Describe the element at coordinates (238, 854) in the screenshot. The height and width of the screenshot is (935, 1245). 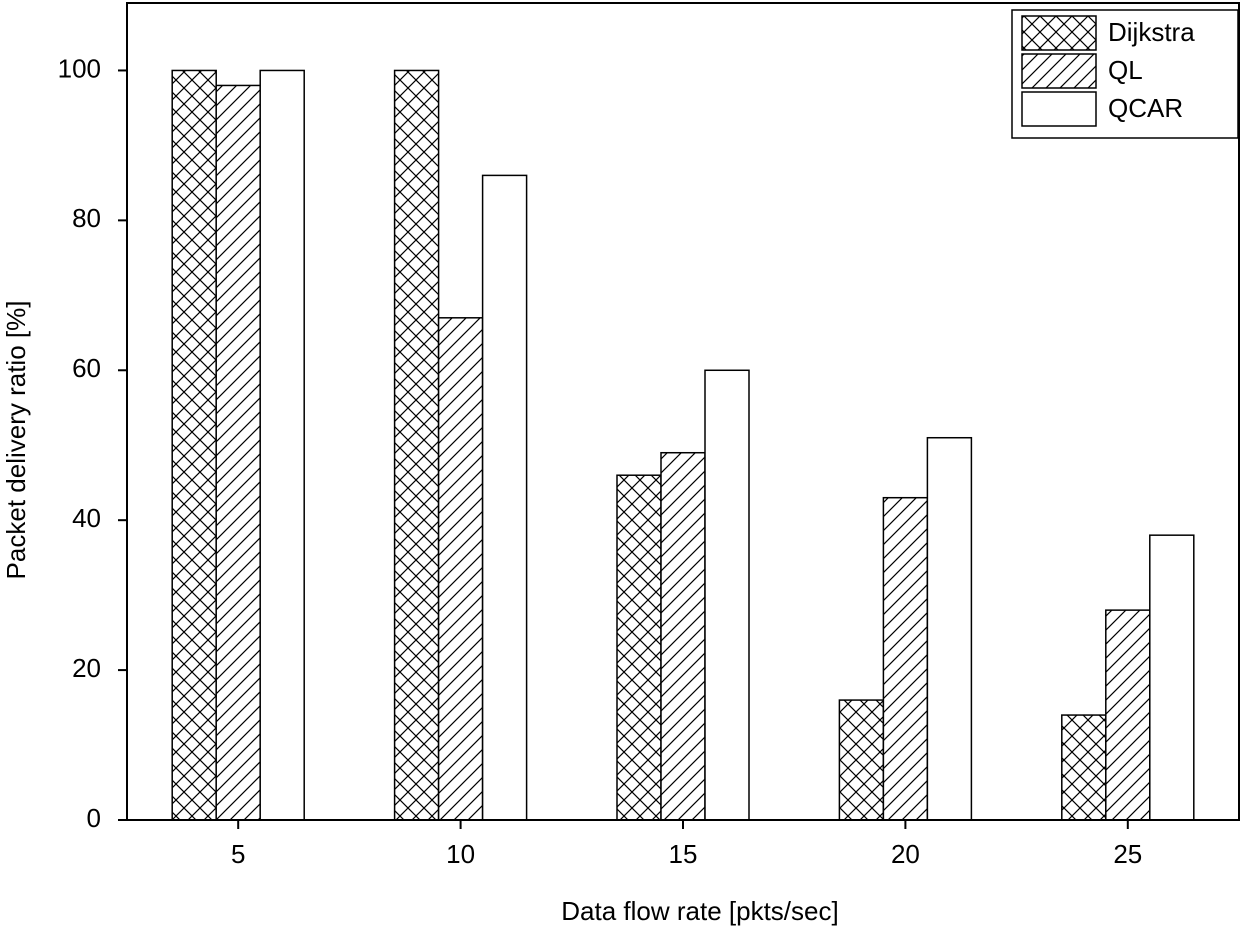
I see `x-tick-label: 5` at that location.